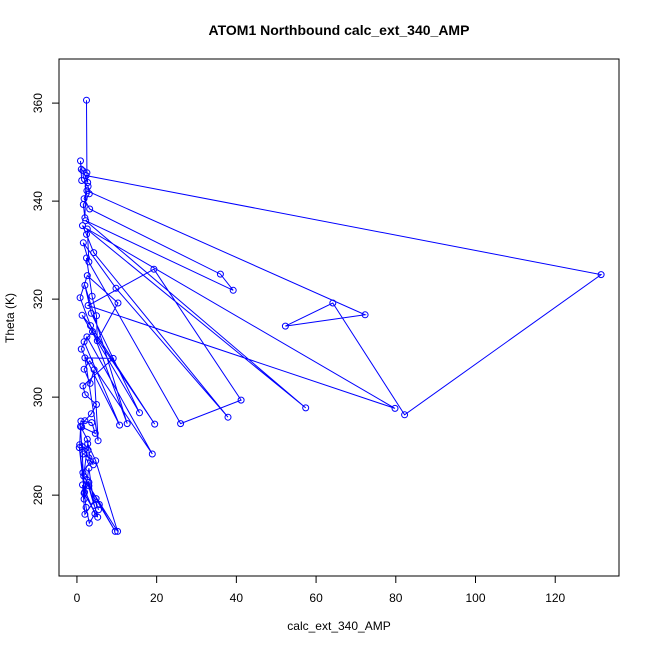 Image resolution: width=650 pixels, height=650 pixels. What do you see at coordinates (38, 103) in the screenshot?
I see `y-tick-label: 360` at bounding box center [38, 103].